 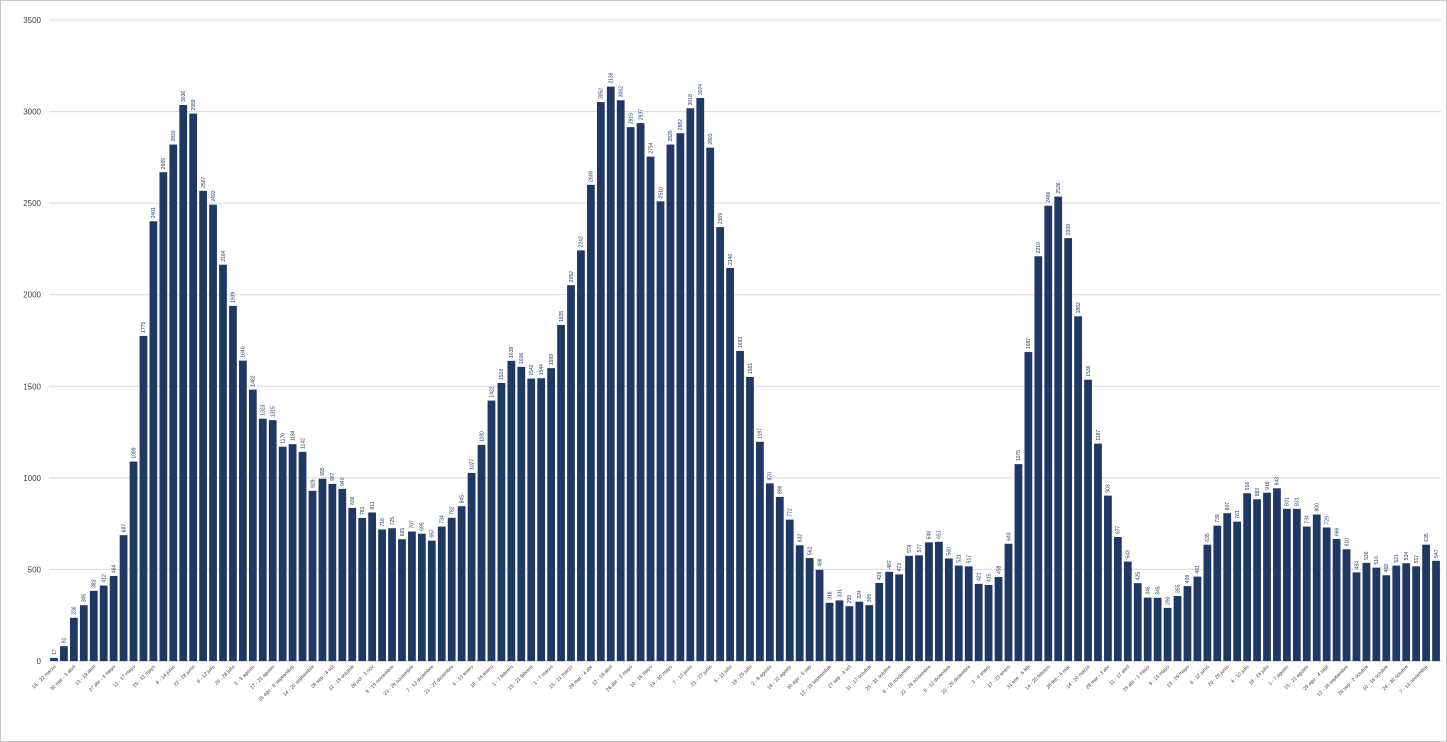 I want to click on data-label: 305, so click(x=870, y=598).